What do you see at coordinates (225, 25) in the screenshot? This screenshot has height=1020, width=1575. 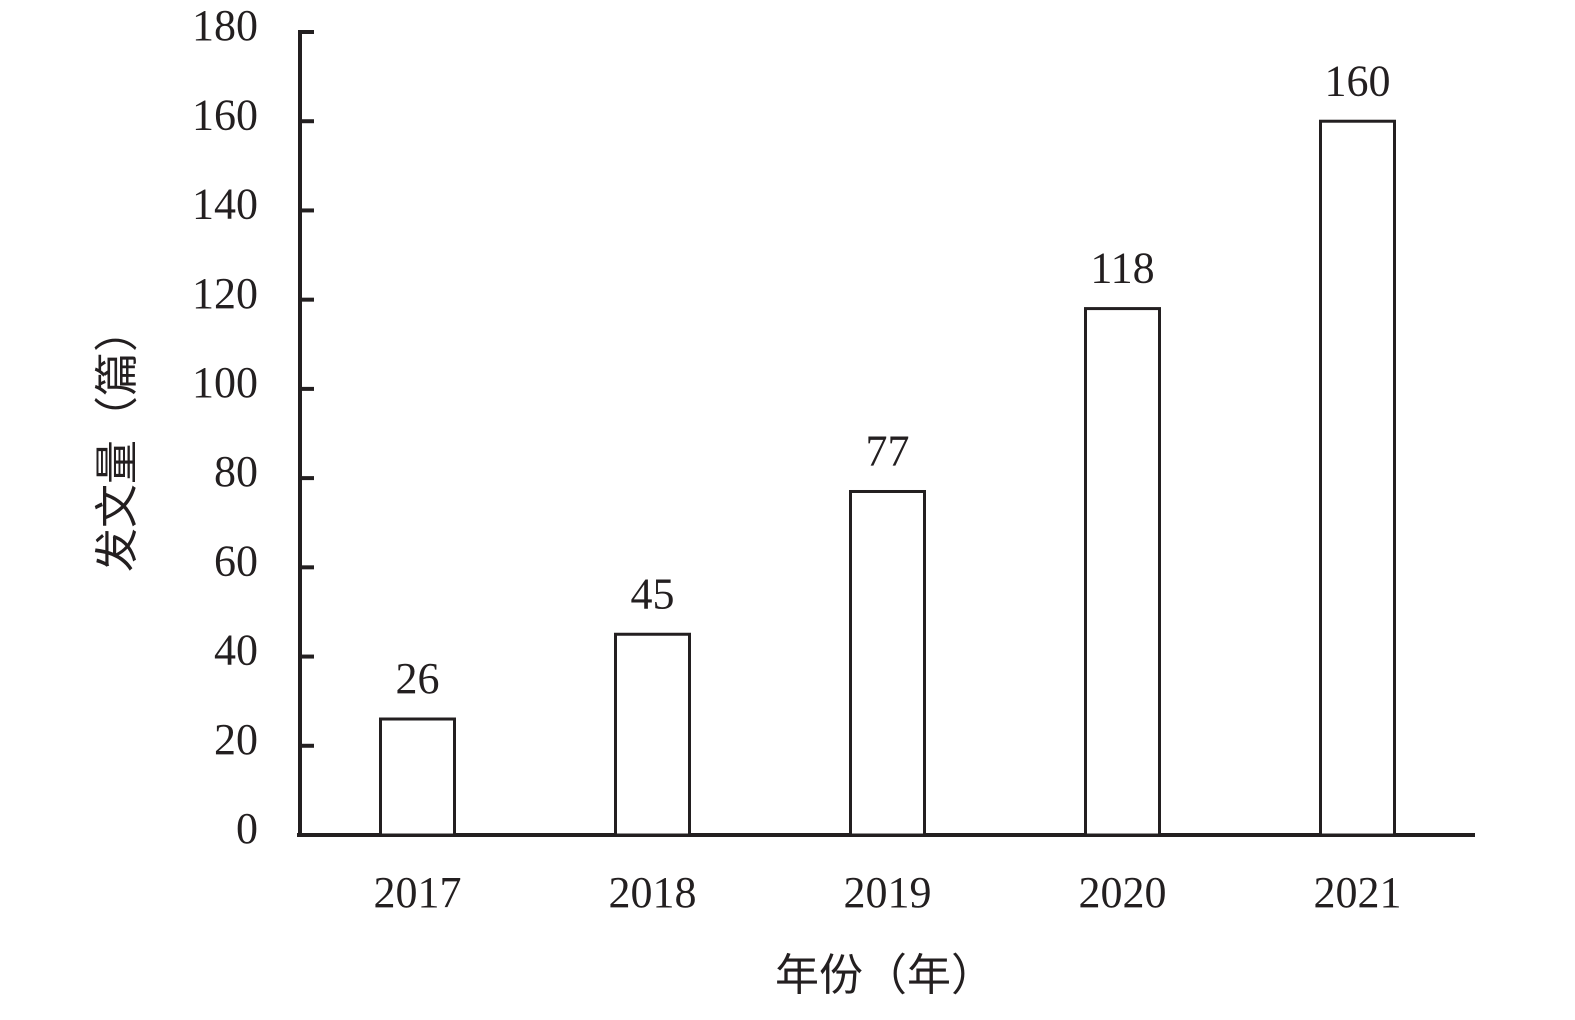 I see `y-tick-label: 180` at bounding box center [225, 25].